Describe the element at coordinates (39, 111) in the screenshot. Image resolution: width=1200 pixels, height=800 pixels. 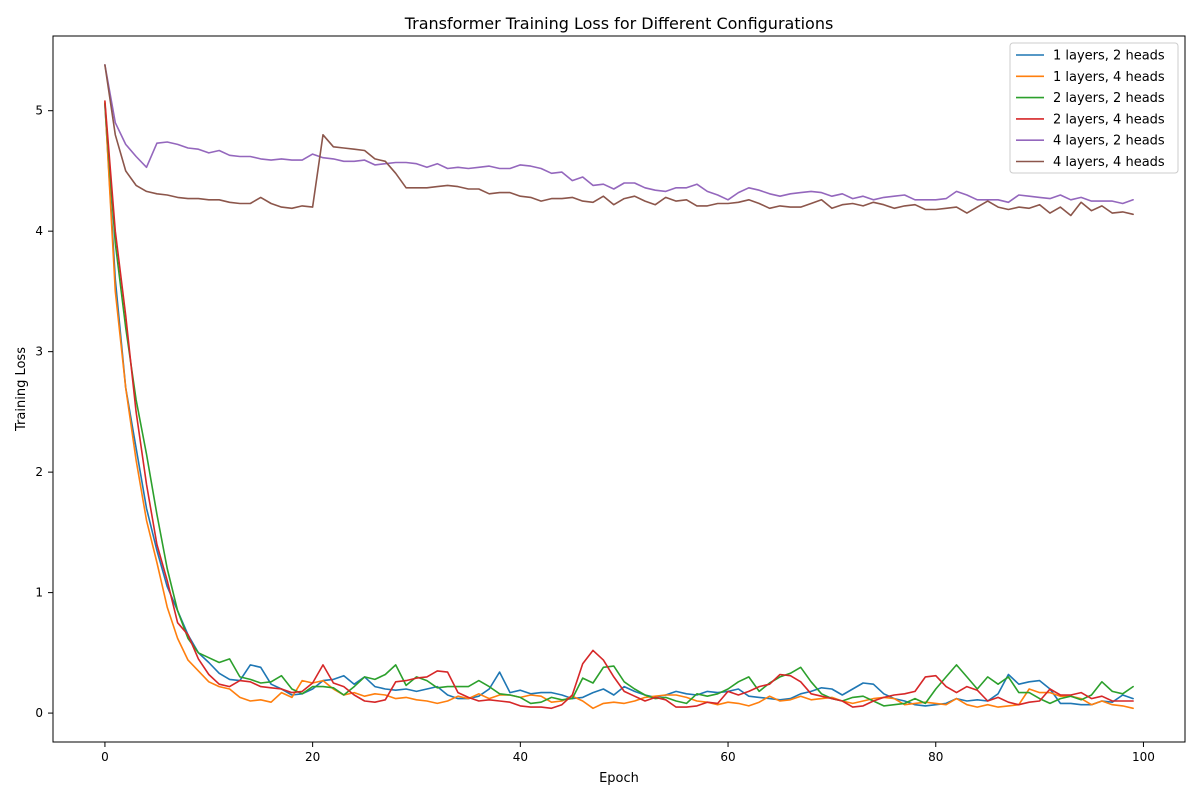
I see `y-tick-label: 5` at that location.